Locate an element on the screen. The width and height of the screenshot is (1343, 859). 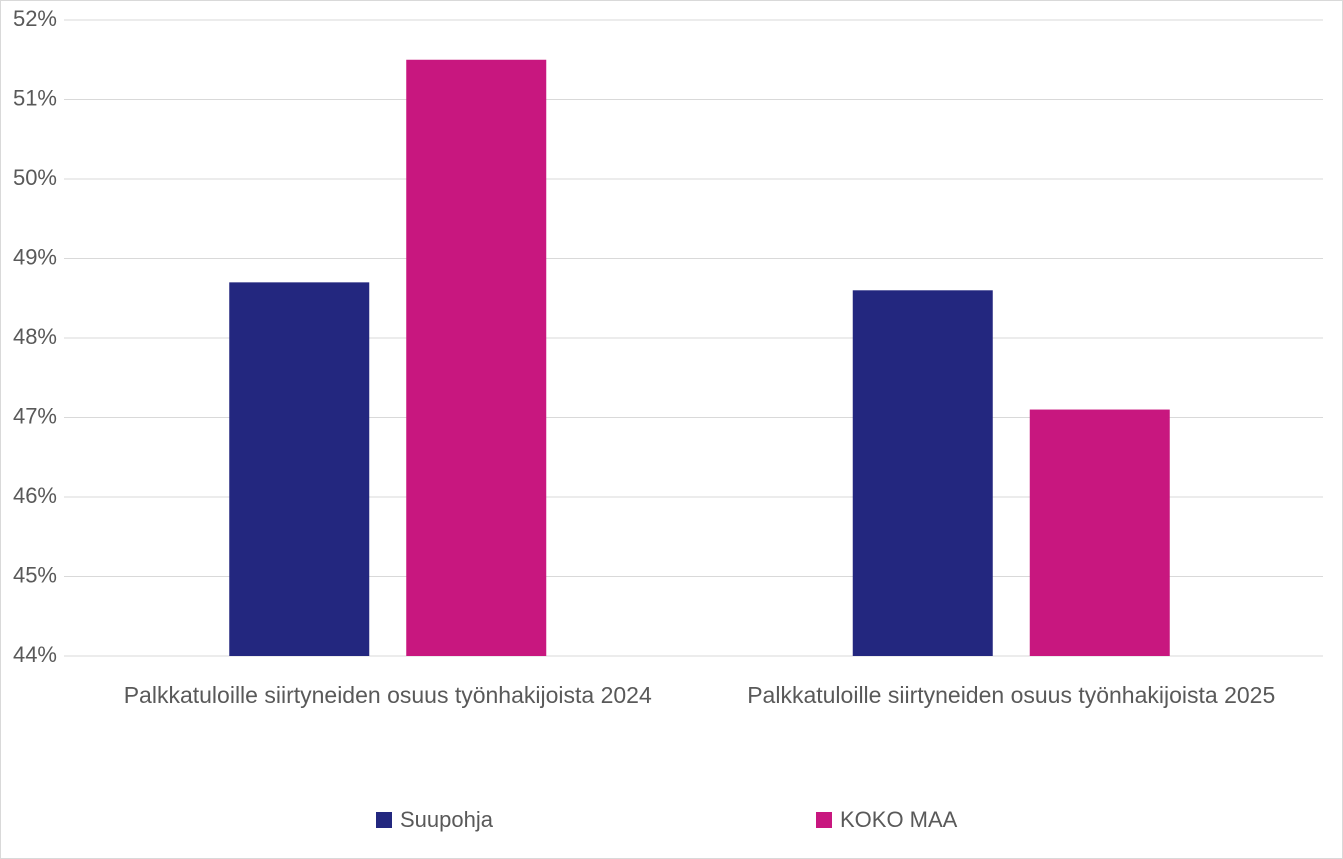
y-tick-label: 44% is located at coordinates (35, 654).